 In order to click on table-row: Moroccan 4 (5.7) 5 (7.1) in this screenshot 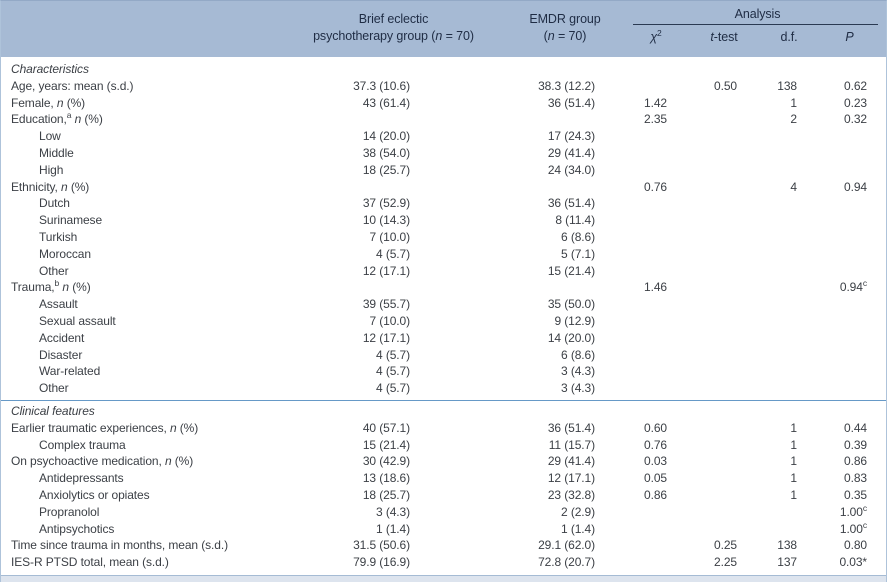, I will do `click(443, 254)`.